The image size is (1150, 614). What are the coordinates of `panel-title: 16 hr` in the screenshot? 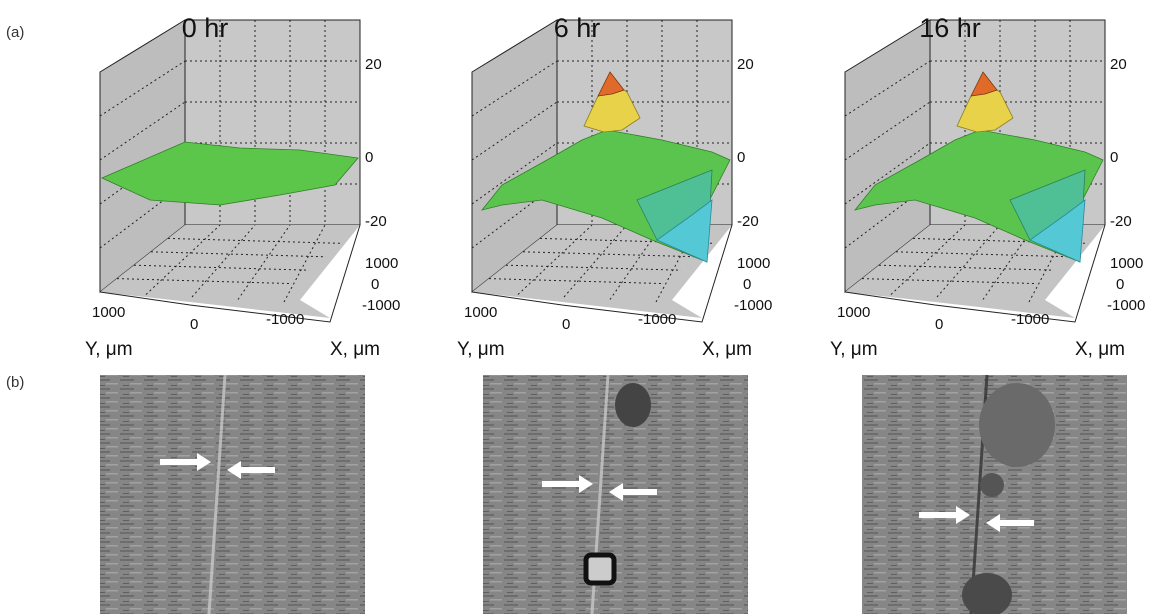 It's located at (950, 28).